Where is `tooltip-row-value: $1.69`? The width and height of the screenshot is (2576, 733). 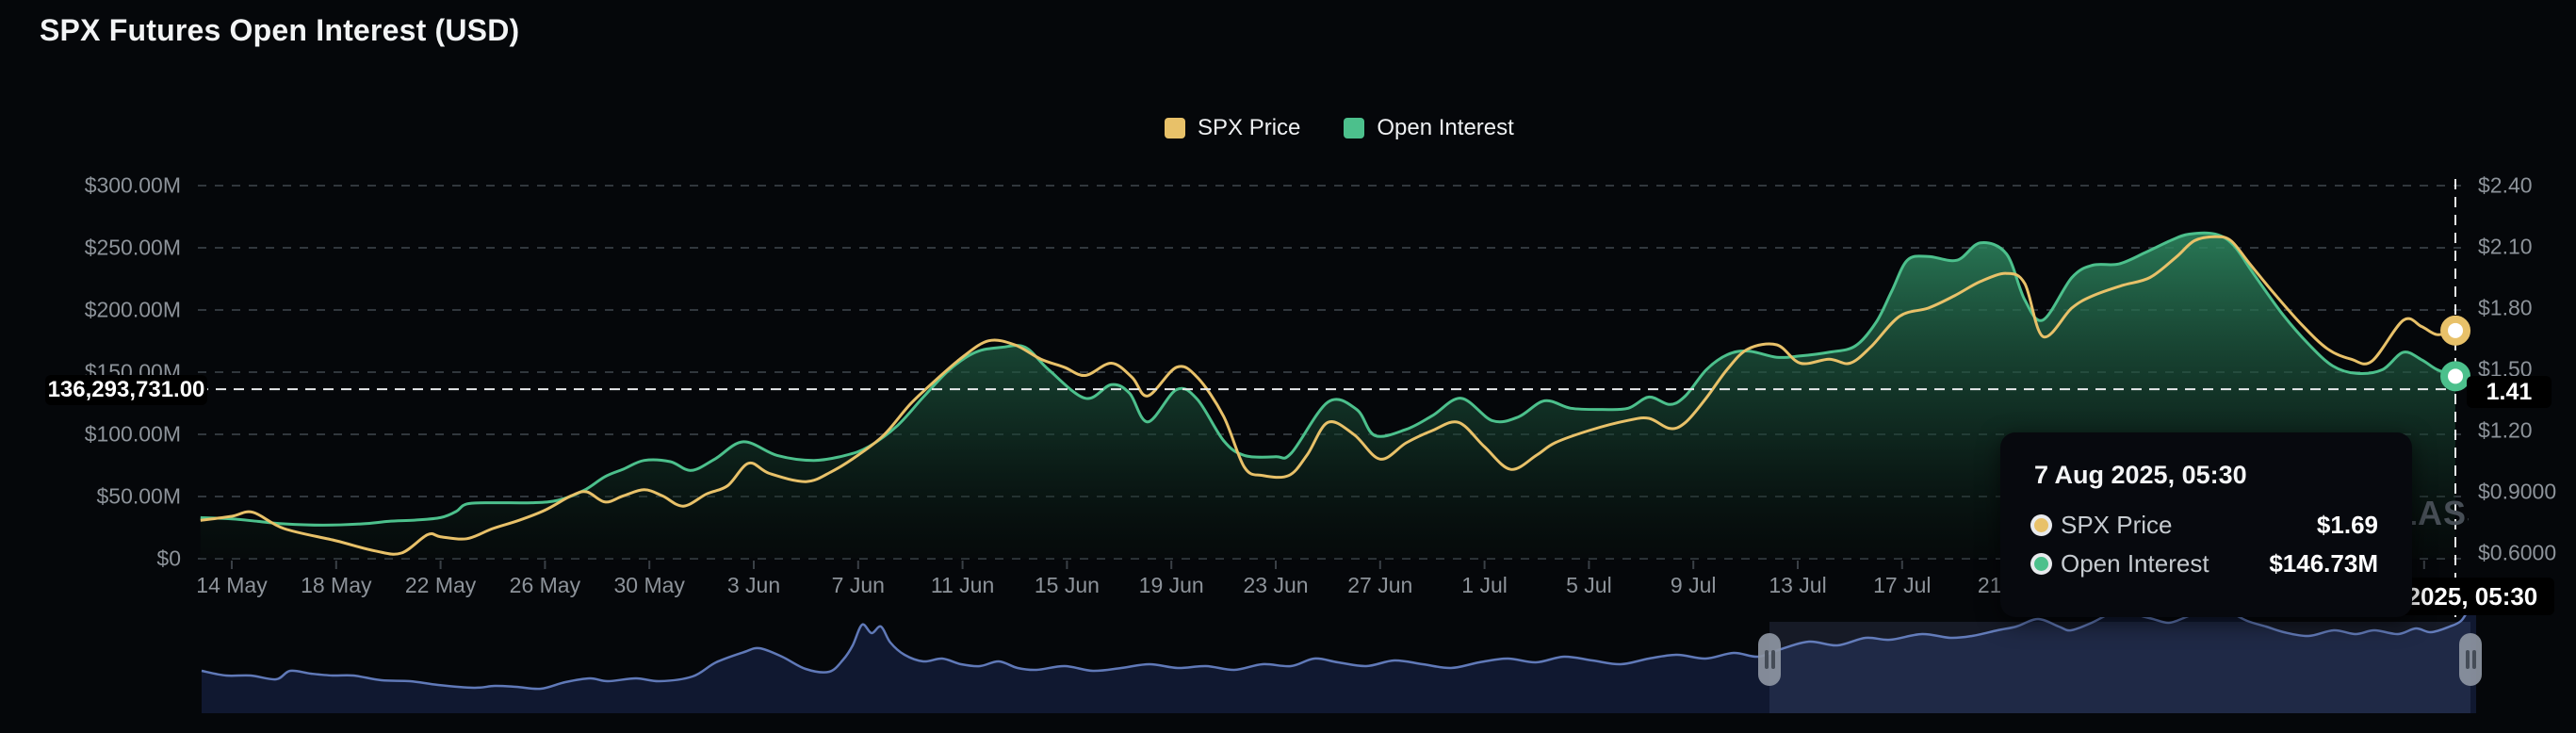
tooltip-row-value: $1.69 is located at coordinates (2347, 525).